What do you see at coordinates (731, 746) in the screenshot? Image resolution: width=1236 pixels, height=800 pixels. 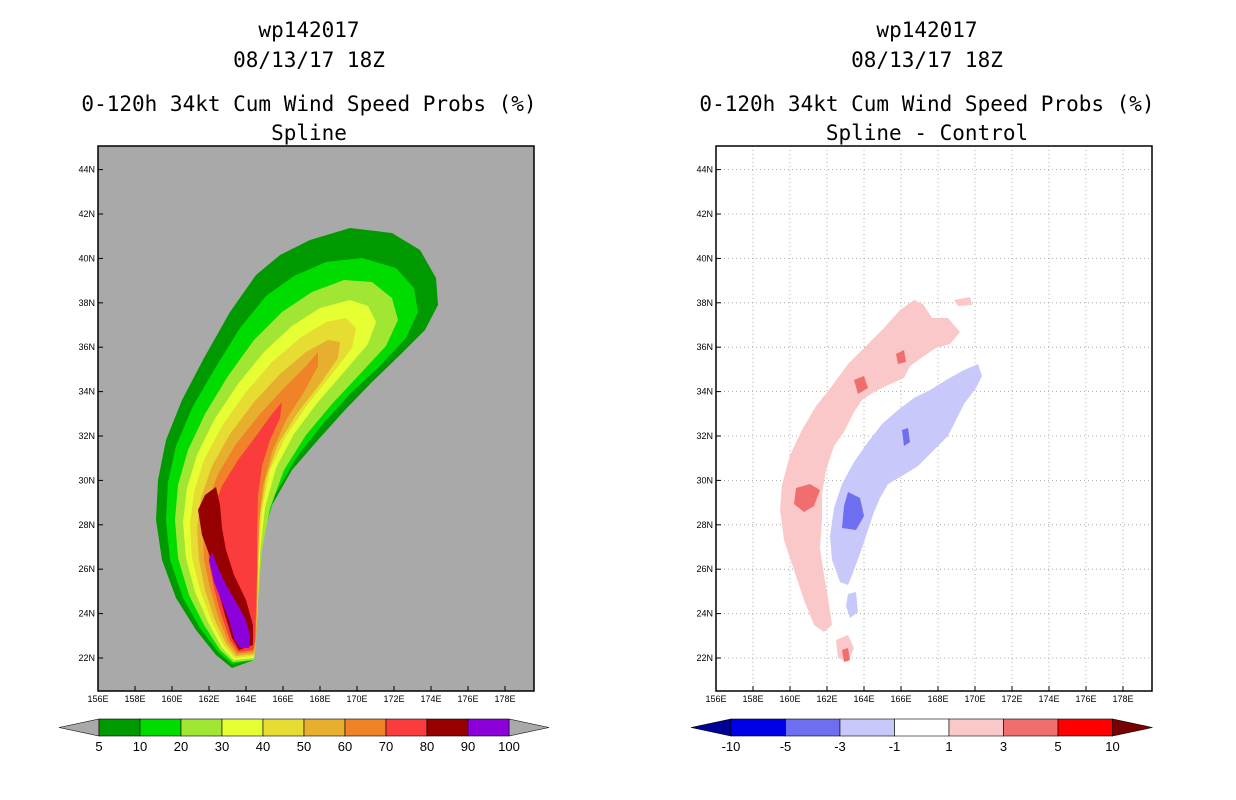 I see `colorbar-label: -10` at bounding box center [731, 746].